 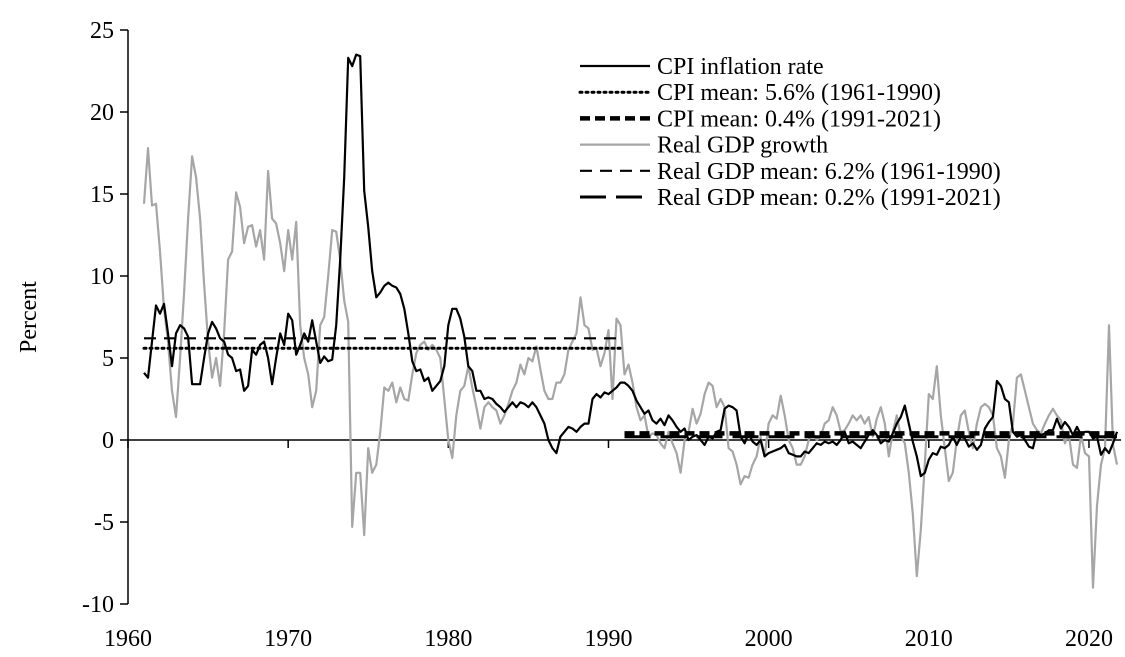 What do you see at coordinates (288, 639) in the screenshot?
I see `x-tick-label: 1970` at bounding box center [288, 639].